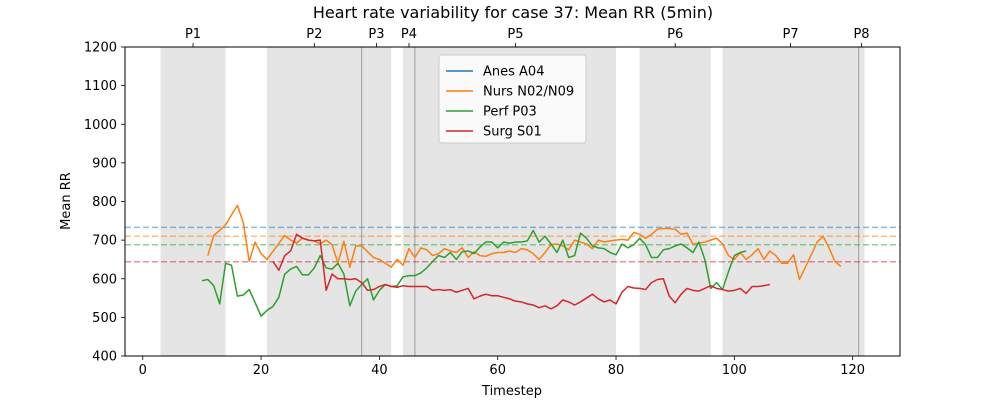  What do you see at coordinates (409, 34) in the screenshot?
I see `phase-label-p4: P4` at bounding box center [409, 34].